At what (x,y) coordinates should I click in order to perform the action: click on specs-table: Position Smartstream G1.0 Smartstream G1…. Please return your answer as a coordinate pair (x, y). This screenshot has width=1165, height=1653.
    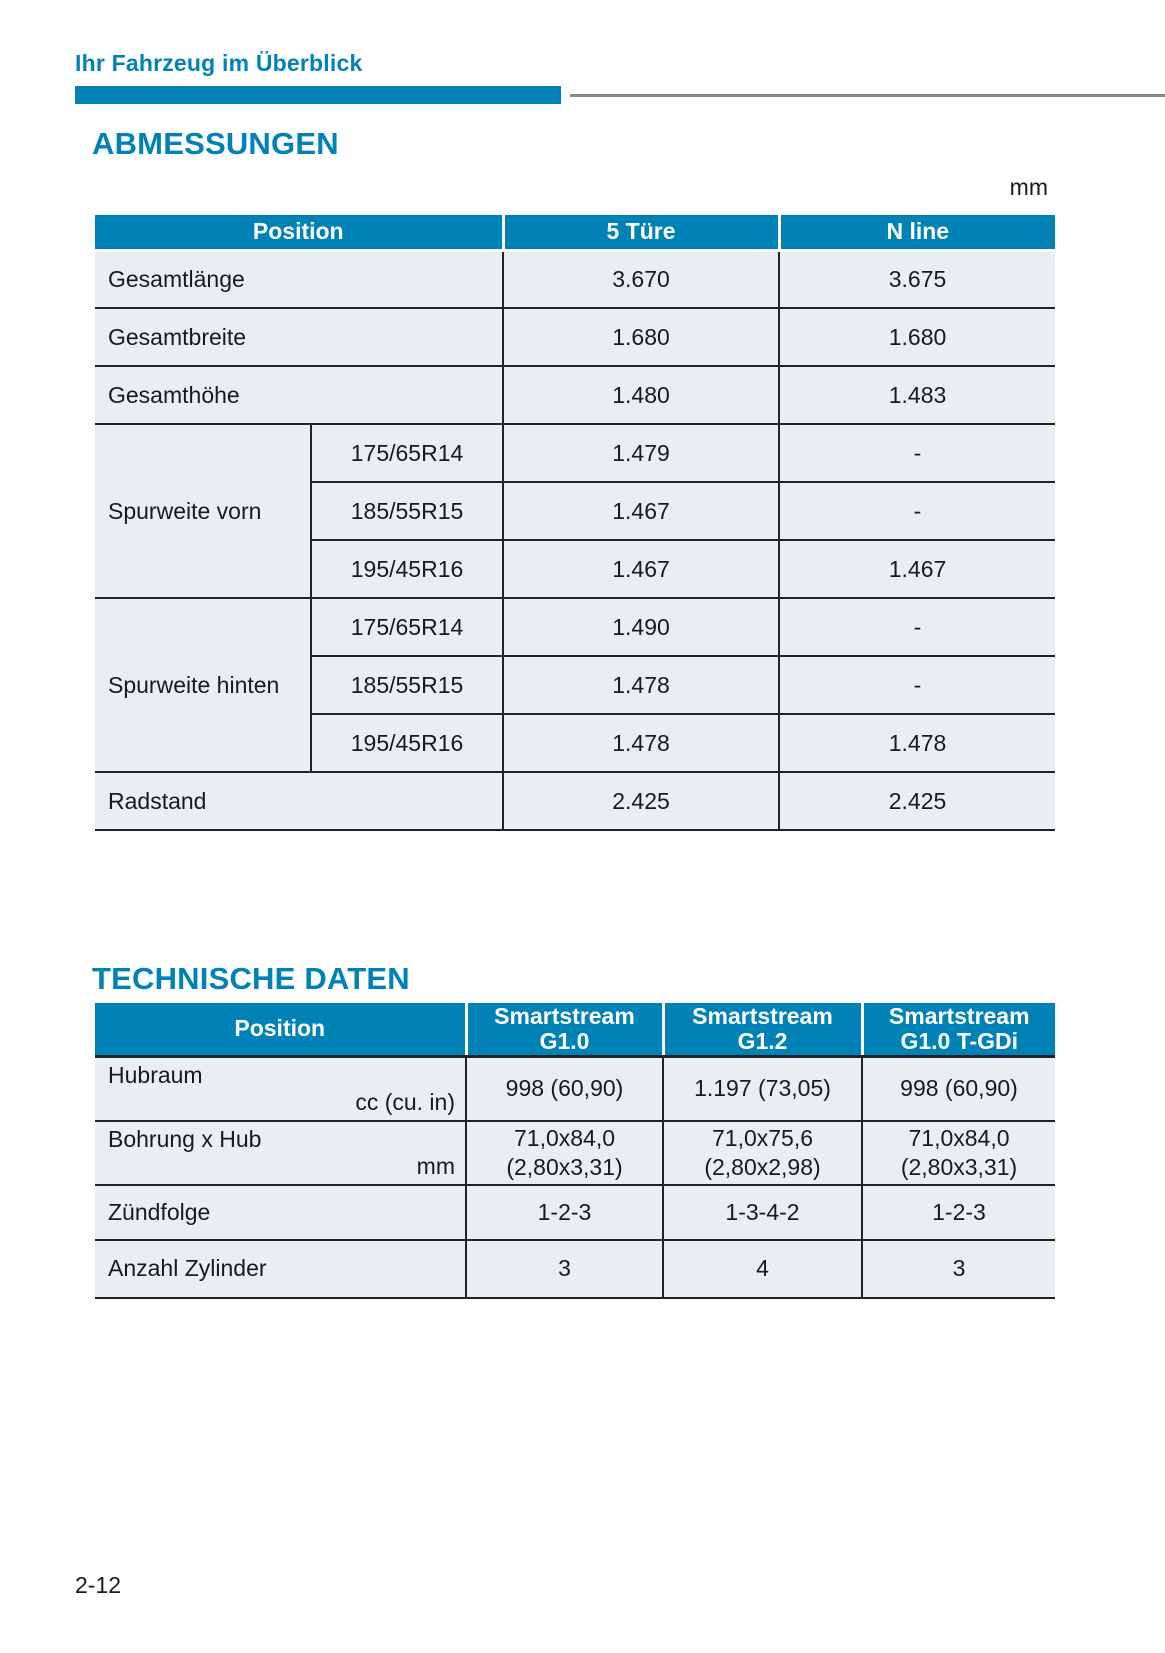
    Looking at the image, I should click on (575, 1151).